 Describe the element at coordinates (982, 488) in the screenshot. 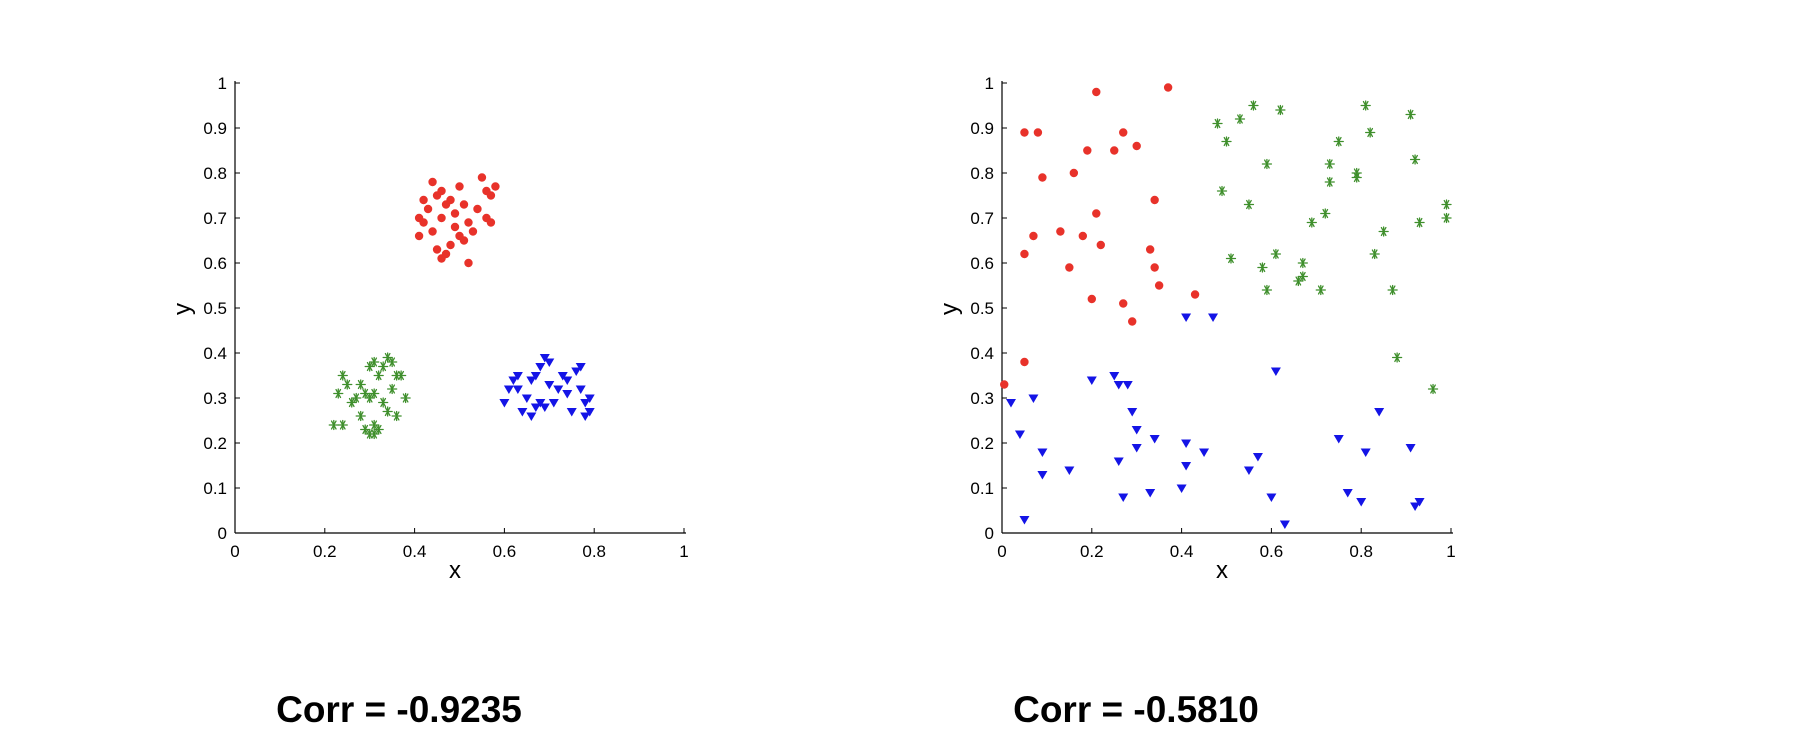

I see `y-tick-label: 0.1` at that location.